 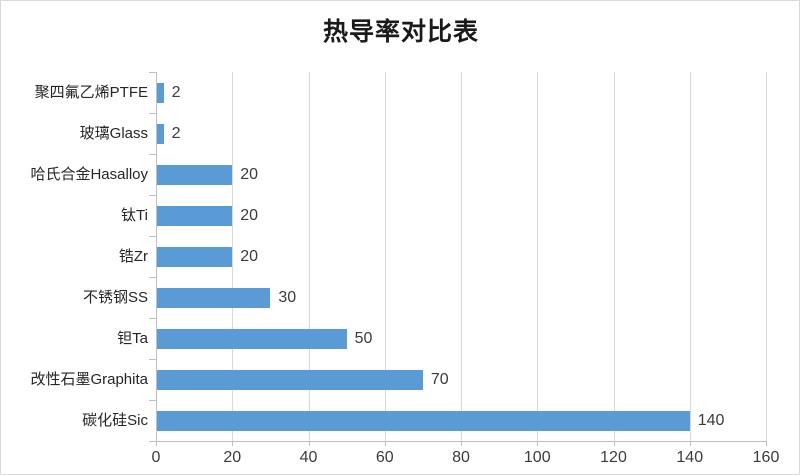 What do you see at coordinates (766, 457) in the screenshot?
I see `value-axis-label: 160` at bounding box center [766, 457].